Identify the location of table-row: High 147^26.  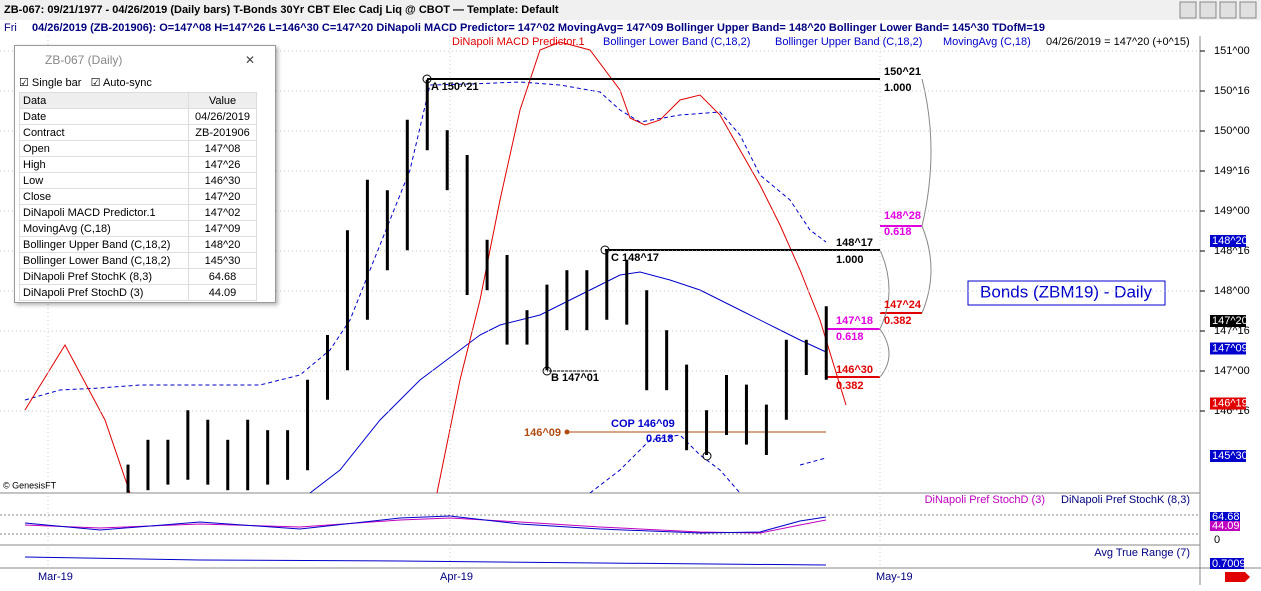
(137, 164).